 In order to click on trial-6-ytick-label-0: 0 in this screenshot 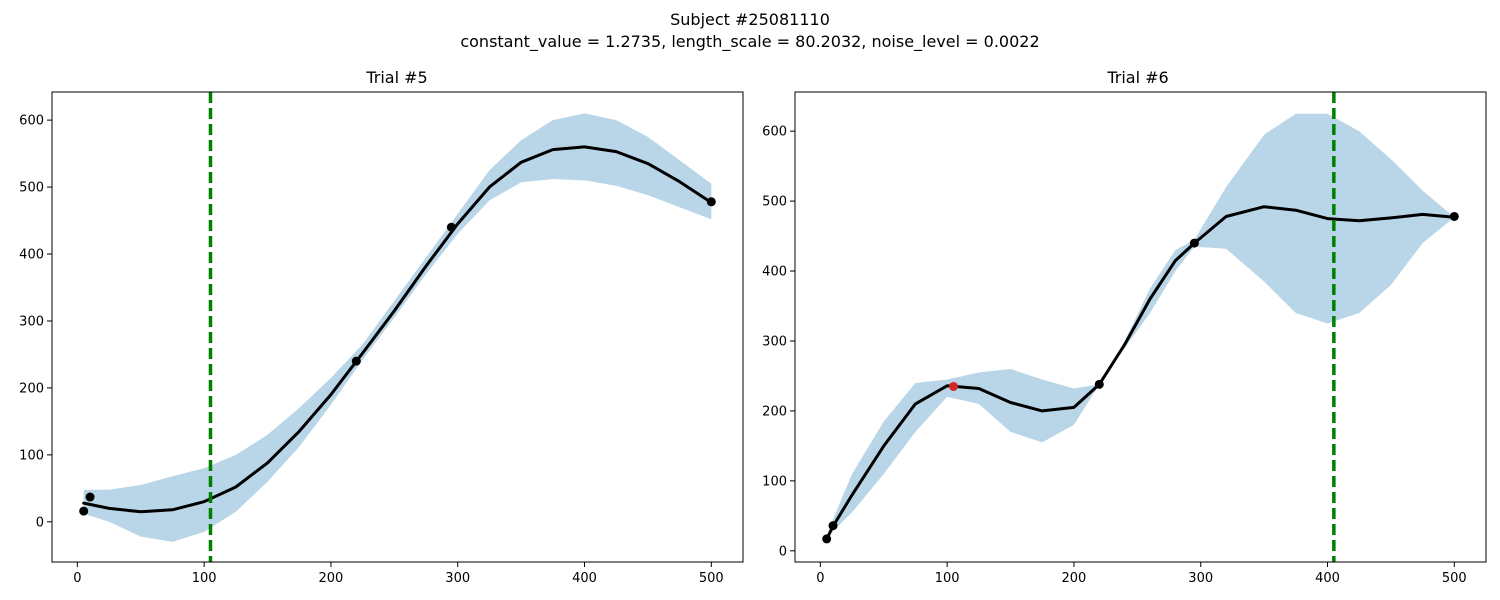, I will do `click(783, 551)`.